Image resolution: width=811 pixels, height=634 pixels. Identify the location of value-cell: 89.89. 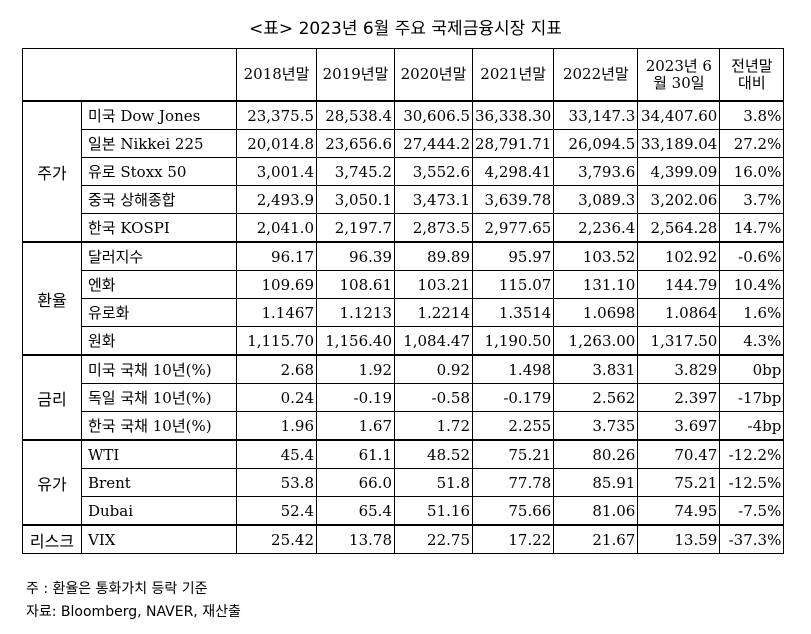
(433, 256).